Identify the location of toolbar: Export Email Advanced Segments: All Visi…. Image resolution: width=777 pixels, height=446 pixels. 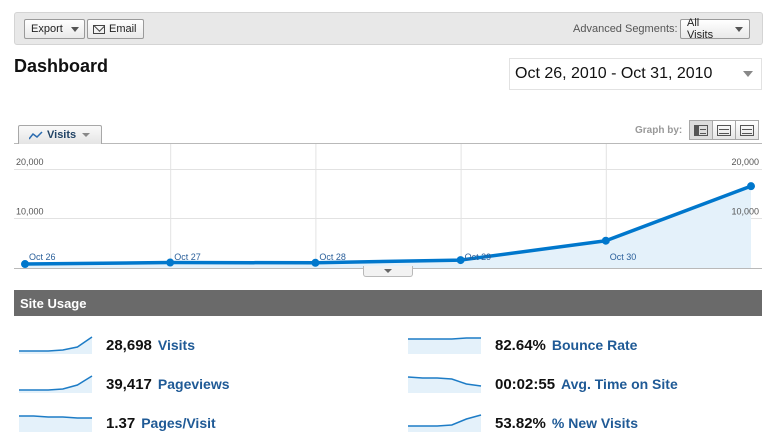
(388, 28).